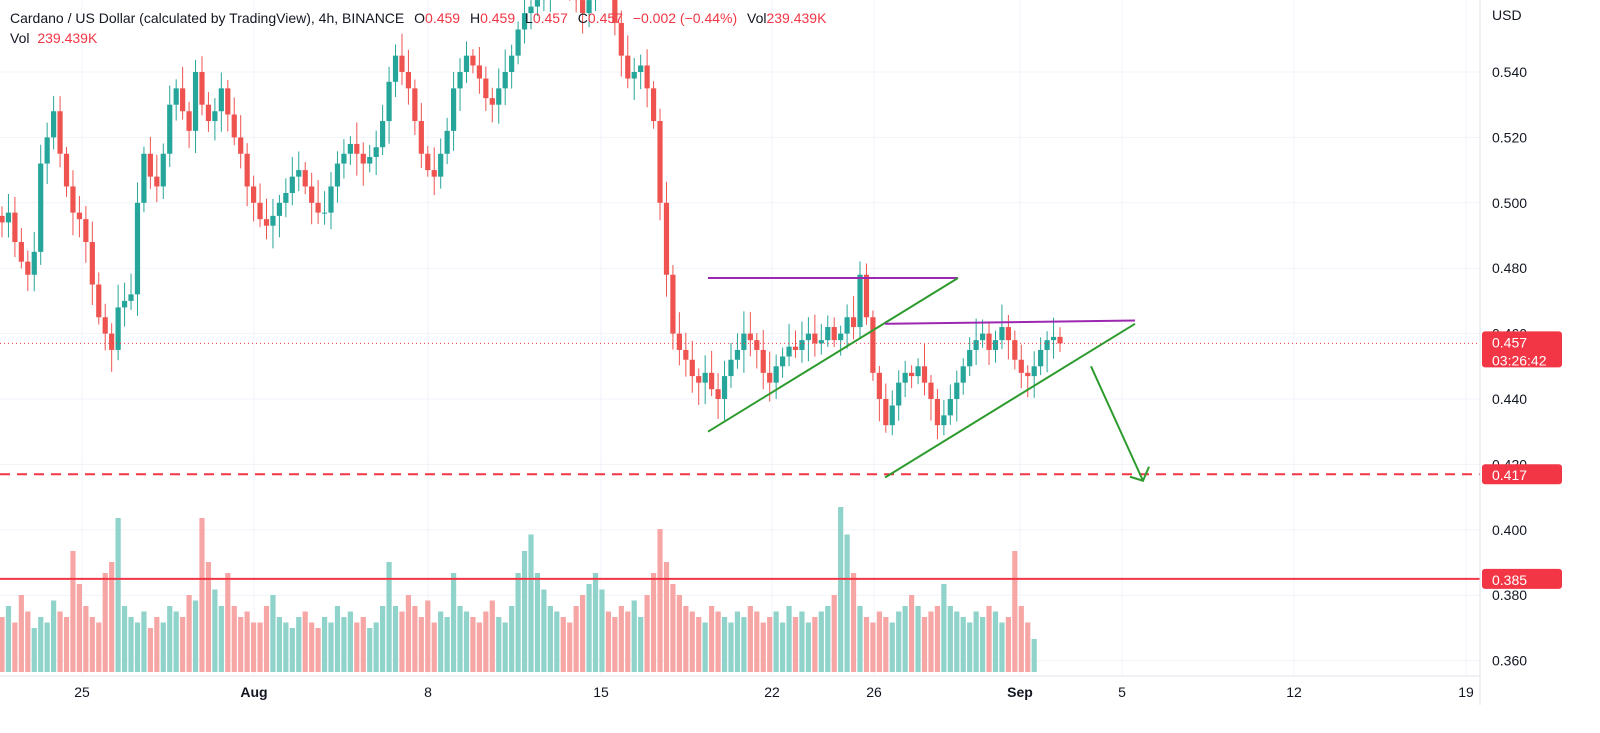 This screenshot has width=1600, height=733. I want to click on price-tick-label: 0.400, so click(1509, 530).